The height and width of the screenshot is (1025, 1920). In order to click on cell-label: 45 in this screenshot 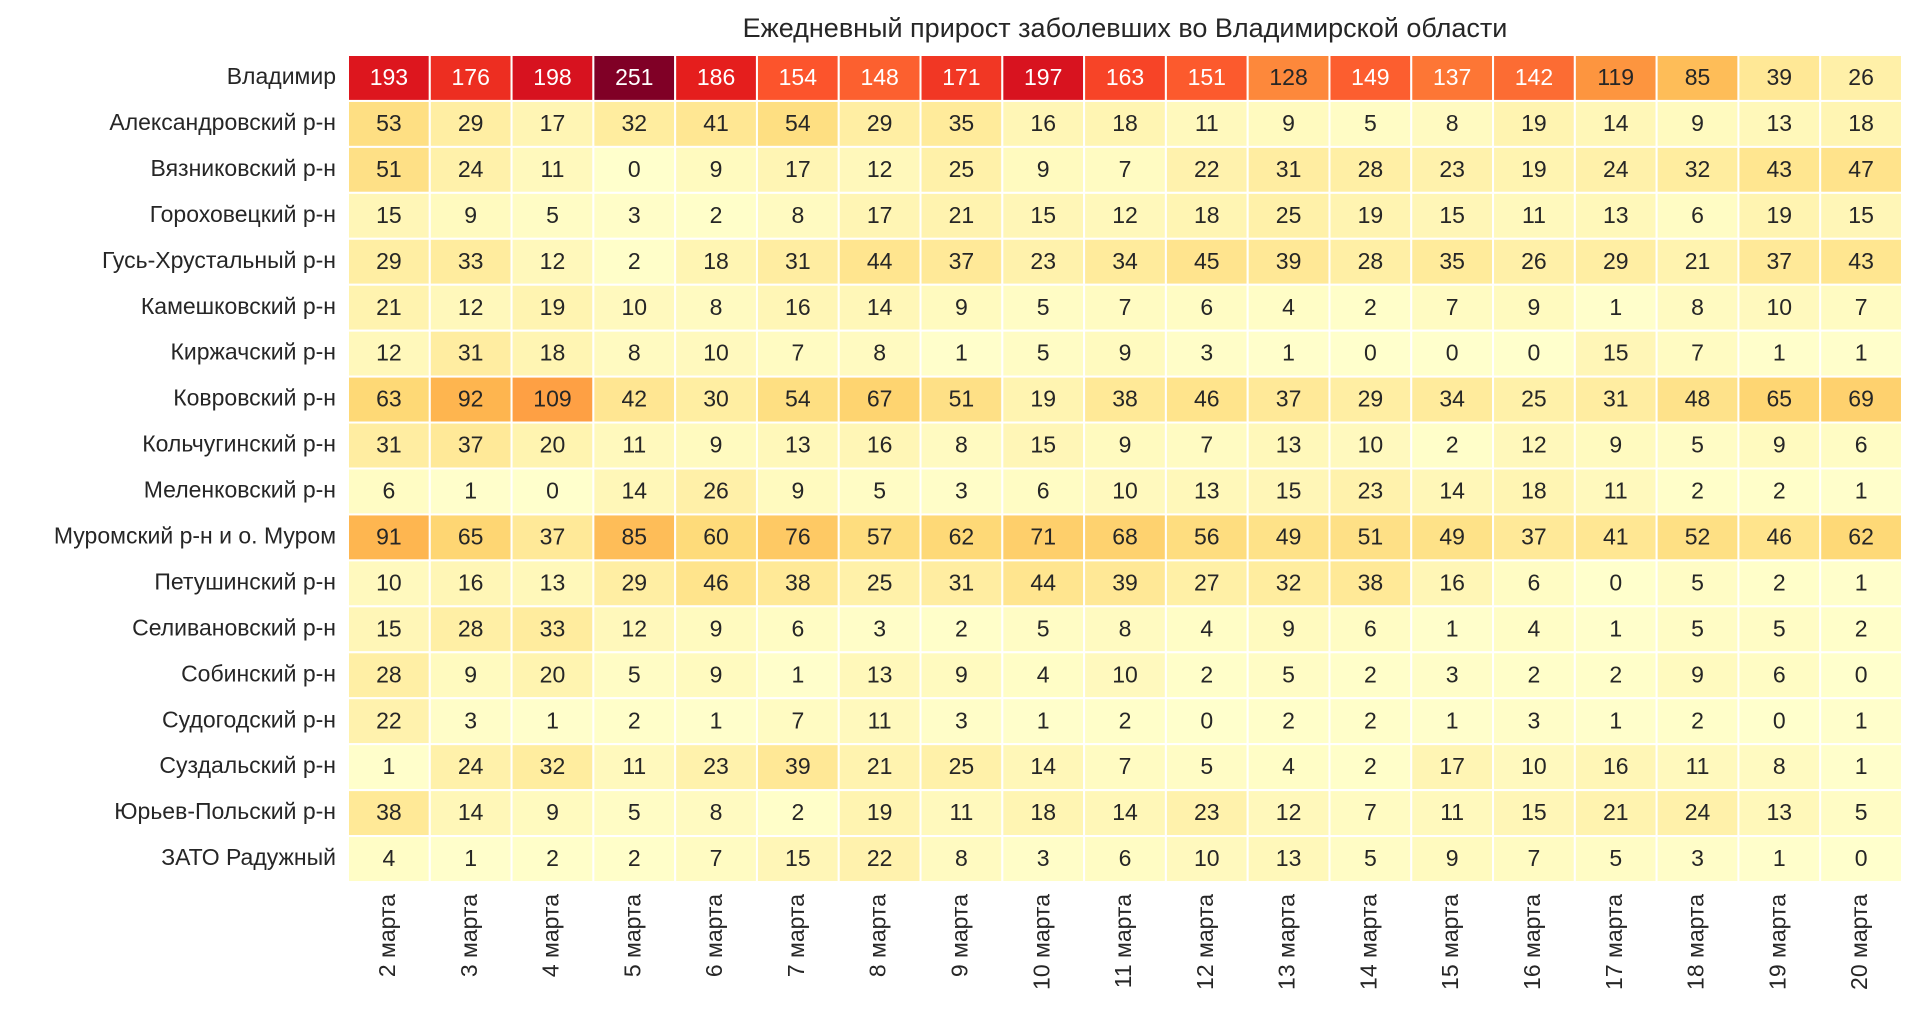, I will do `click(1207, 261)`.